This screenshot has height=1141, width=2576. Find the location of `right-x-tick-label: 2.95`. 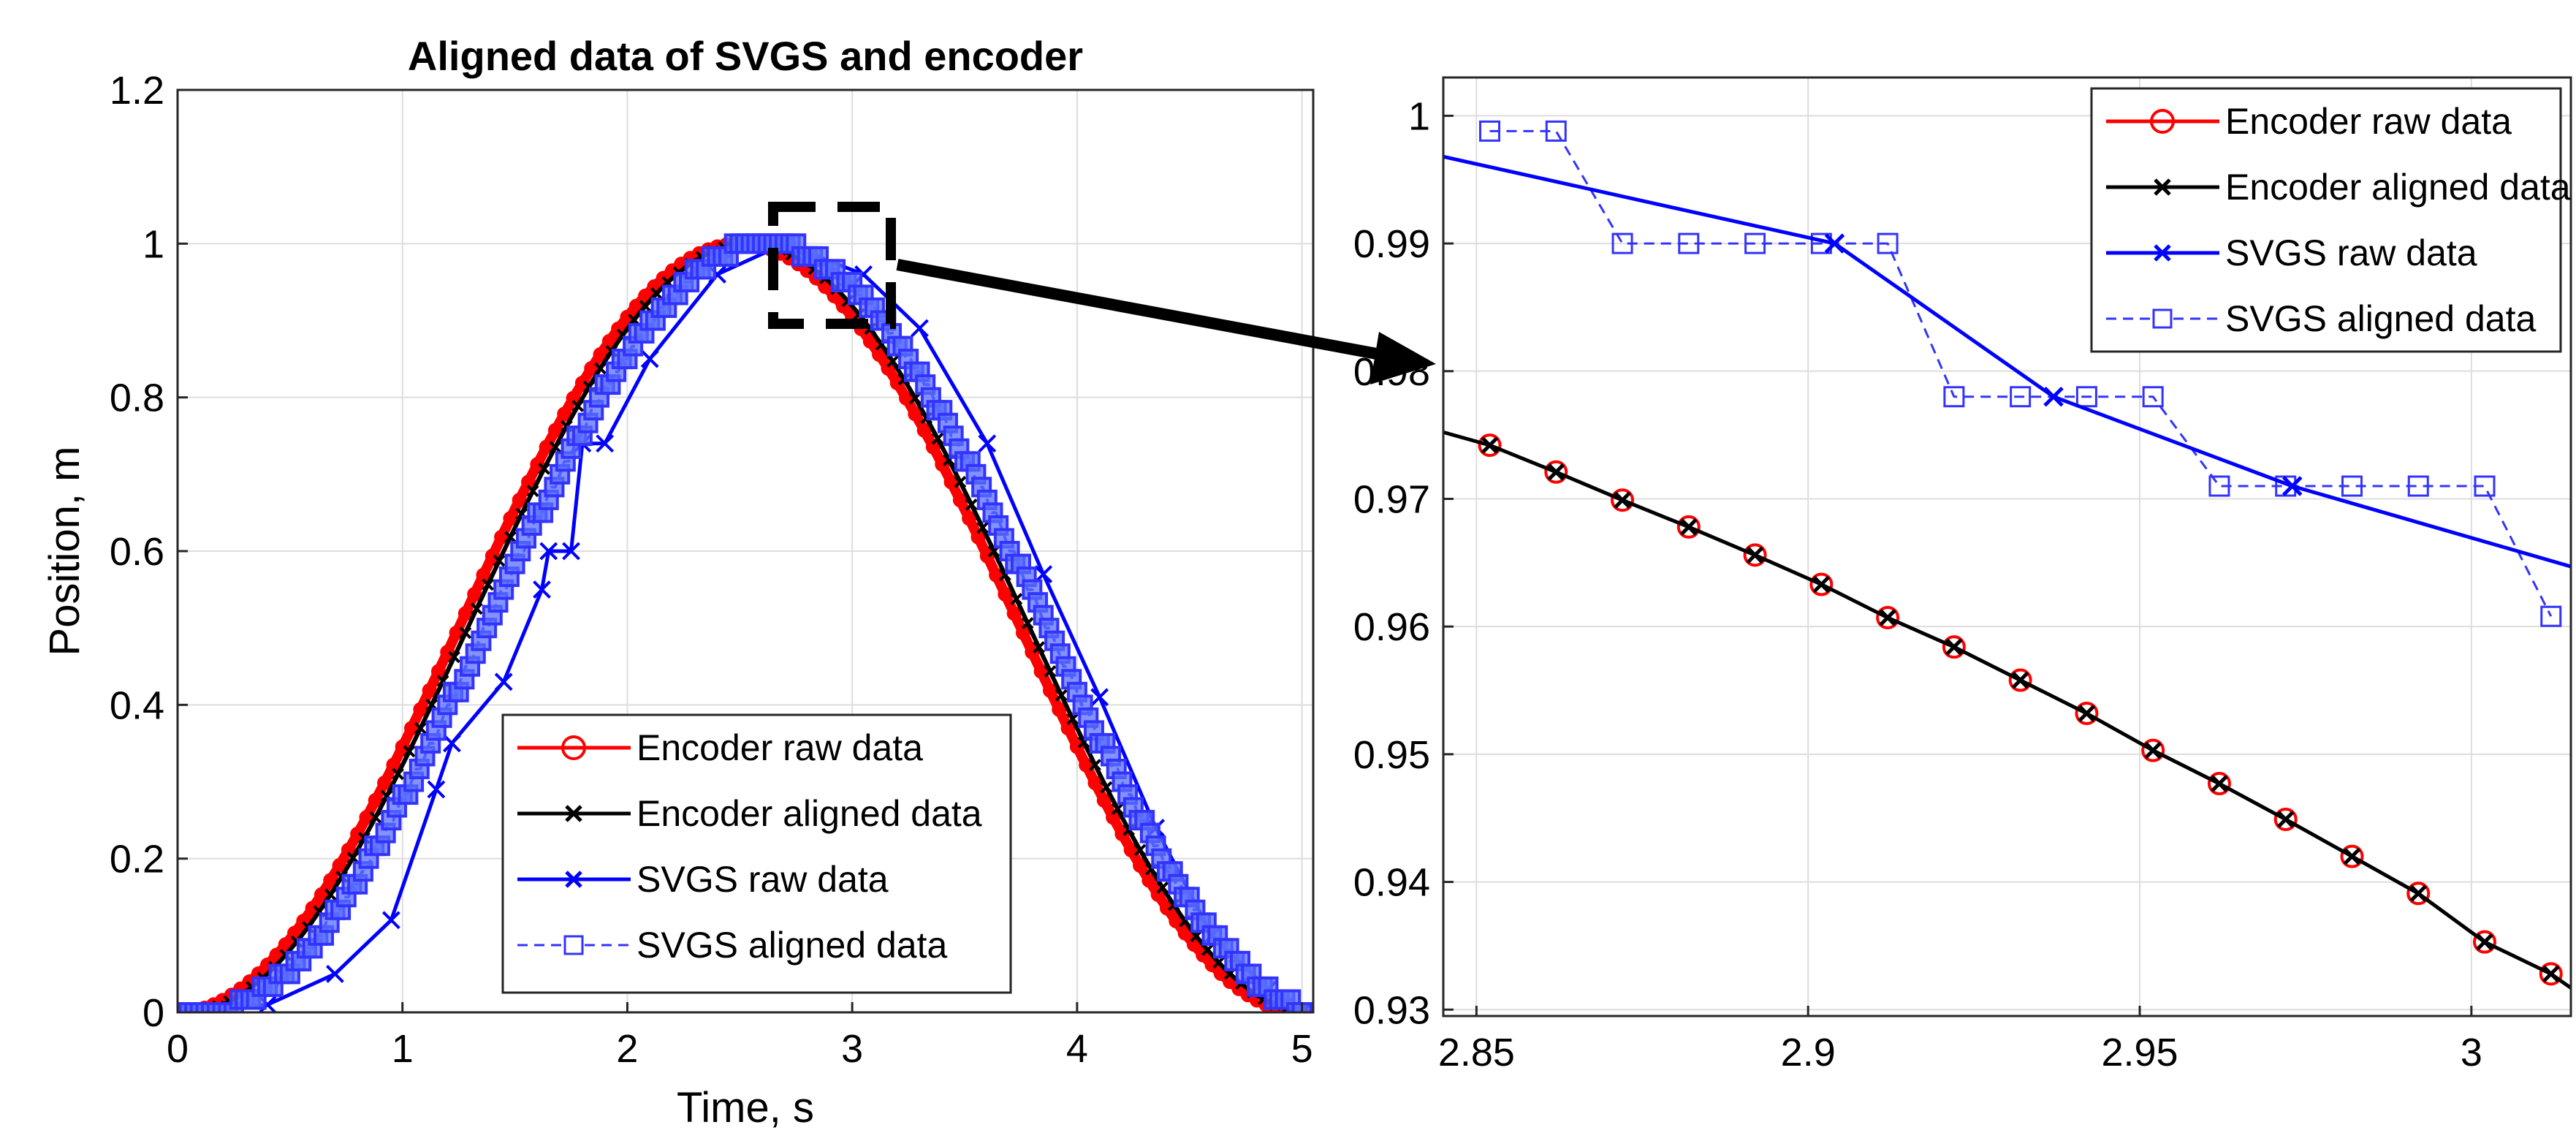

right-x-tick-label: 2.95 is located at coordinates (2139, 1053).